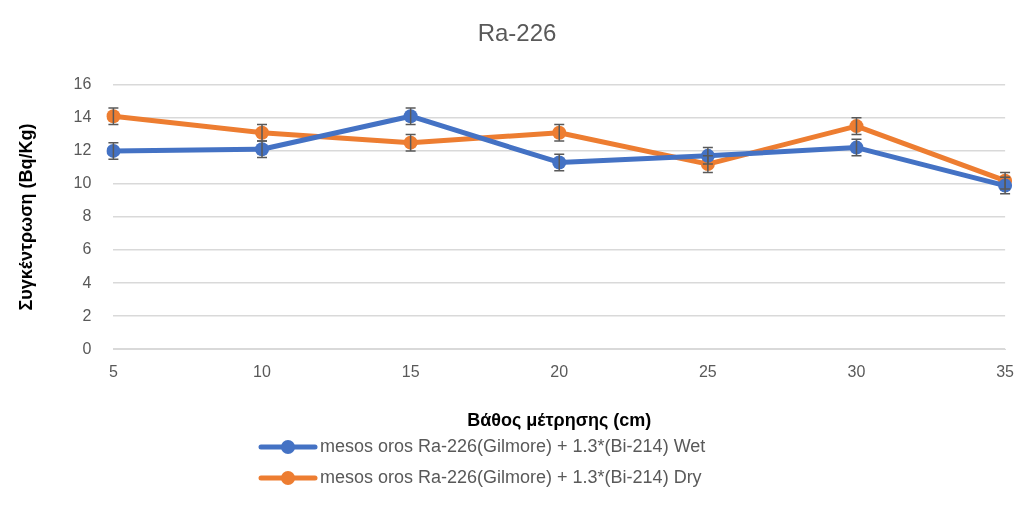 The width and height of the screenshot is (1036, 508). Describe the element at coordinates (559, 372) in the screenshot. I see `x-tick-label: 20` at that location.